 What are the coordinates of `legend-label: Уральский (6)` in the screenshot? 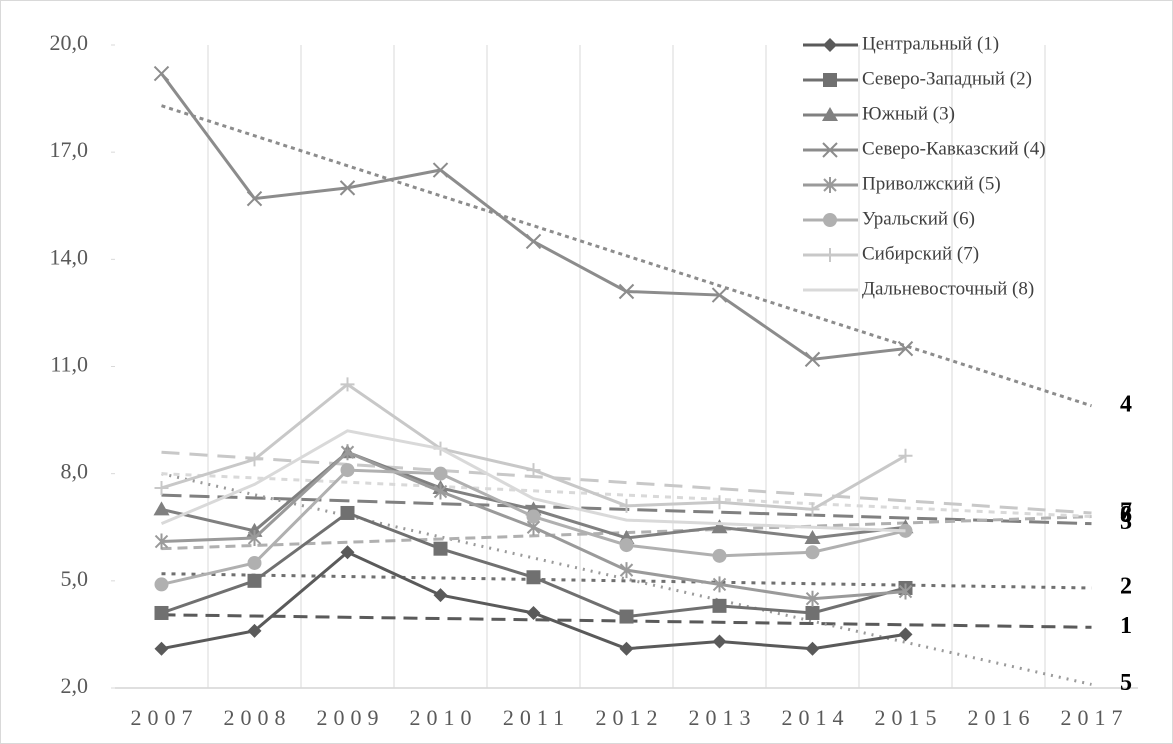 It's located at (918, 218).